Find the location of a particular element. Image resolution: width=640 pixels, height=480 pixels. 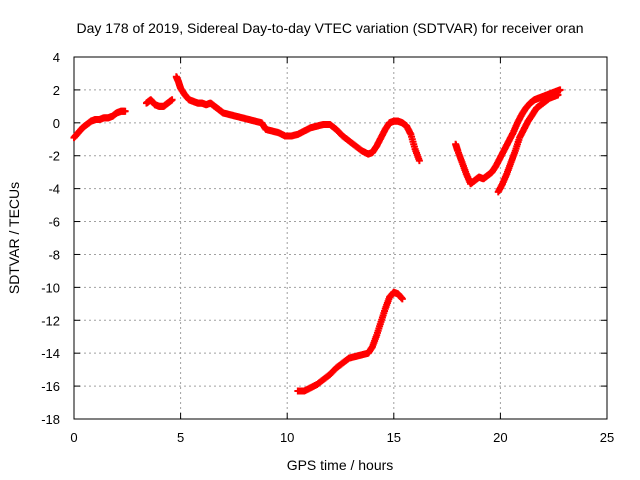

y-axis-label: SDTVAR / TECUs is located at coordinates (14, 238).